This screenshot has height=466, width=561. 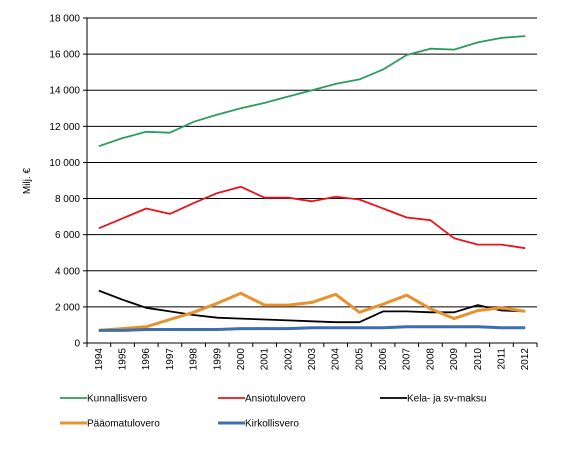 What do you see at coordinates (241, 359) in the screenshot?
I see `x-tick-label: 2000` at bounding box center [241, 359].